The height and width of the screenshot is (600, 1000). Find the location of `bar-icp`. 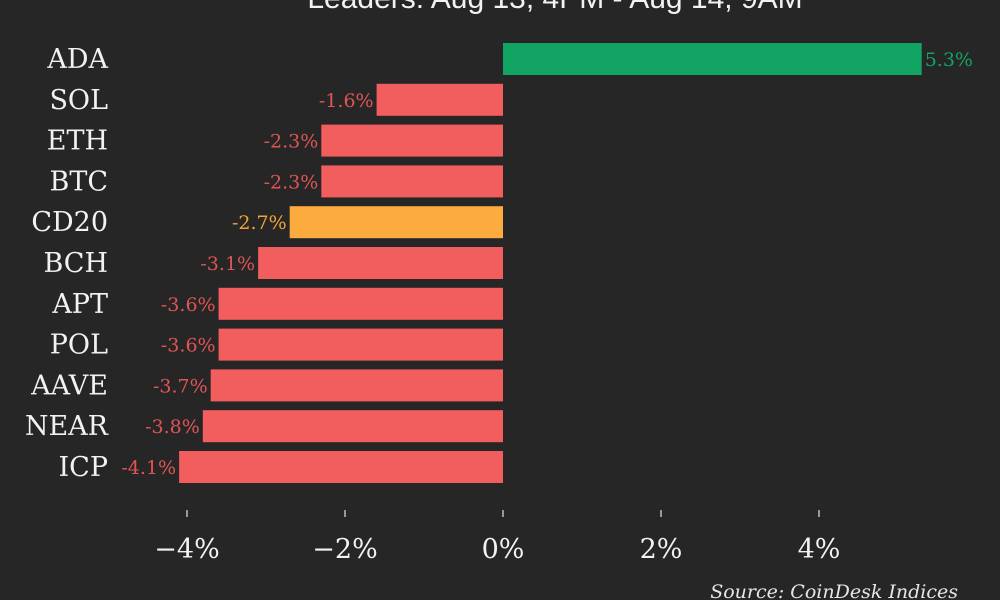

bar-icp is located at coordinates (341, 467).